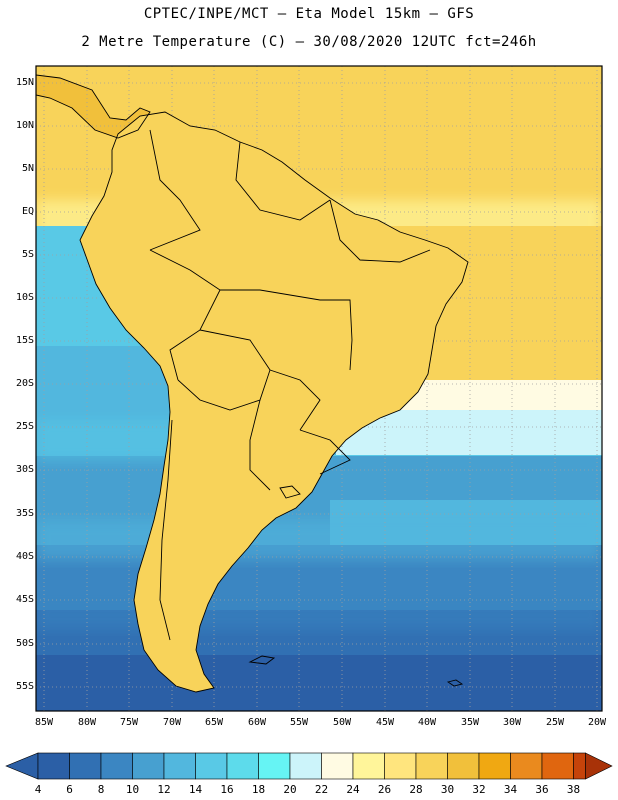  What do you see at coordinates (27, 254) in the screenshot?
I see `lat-label: 5S` at bounding box center [27, 254].